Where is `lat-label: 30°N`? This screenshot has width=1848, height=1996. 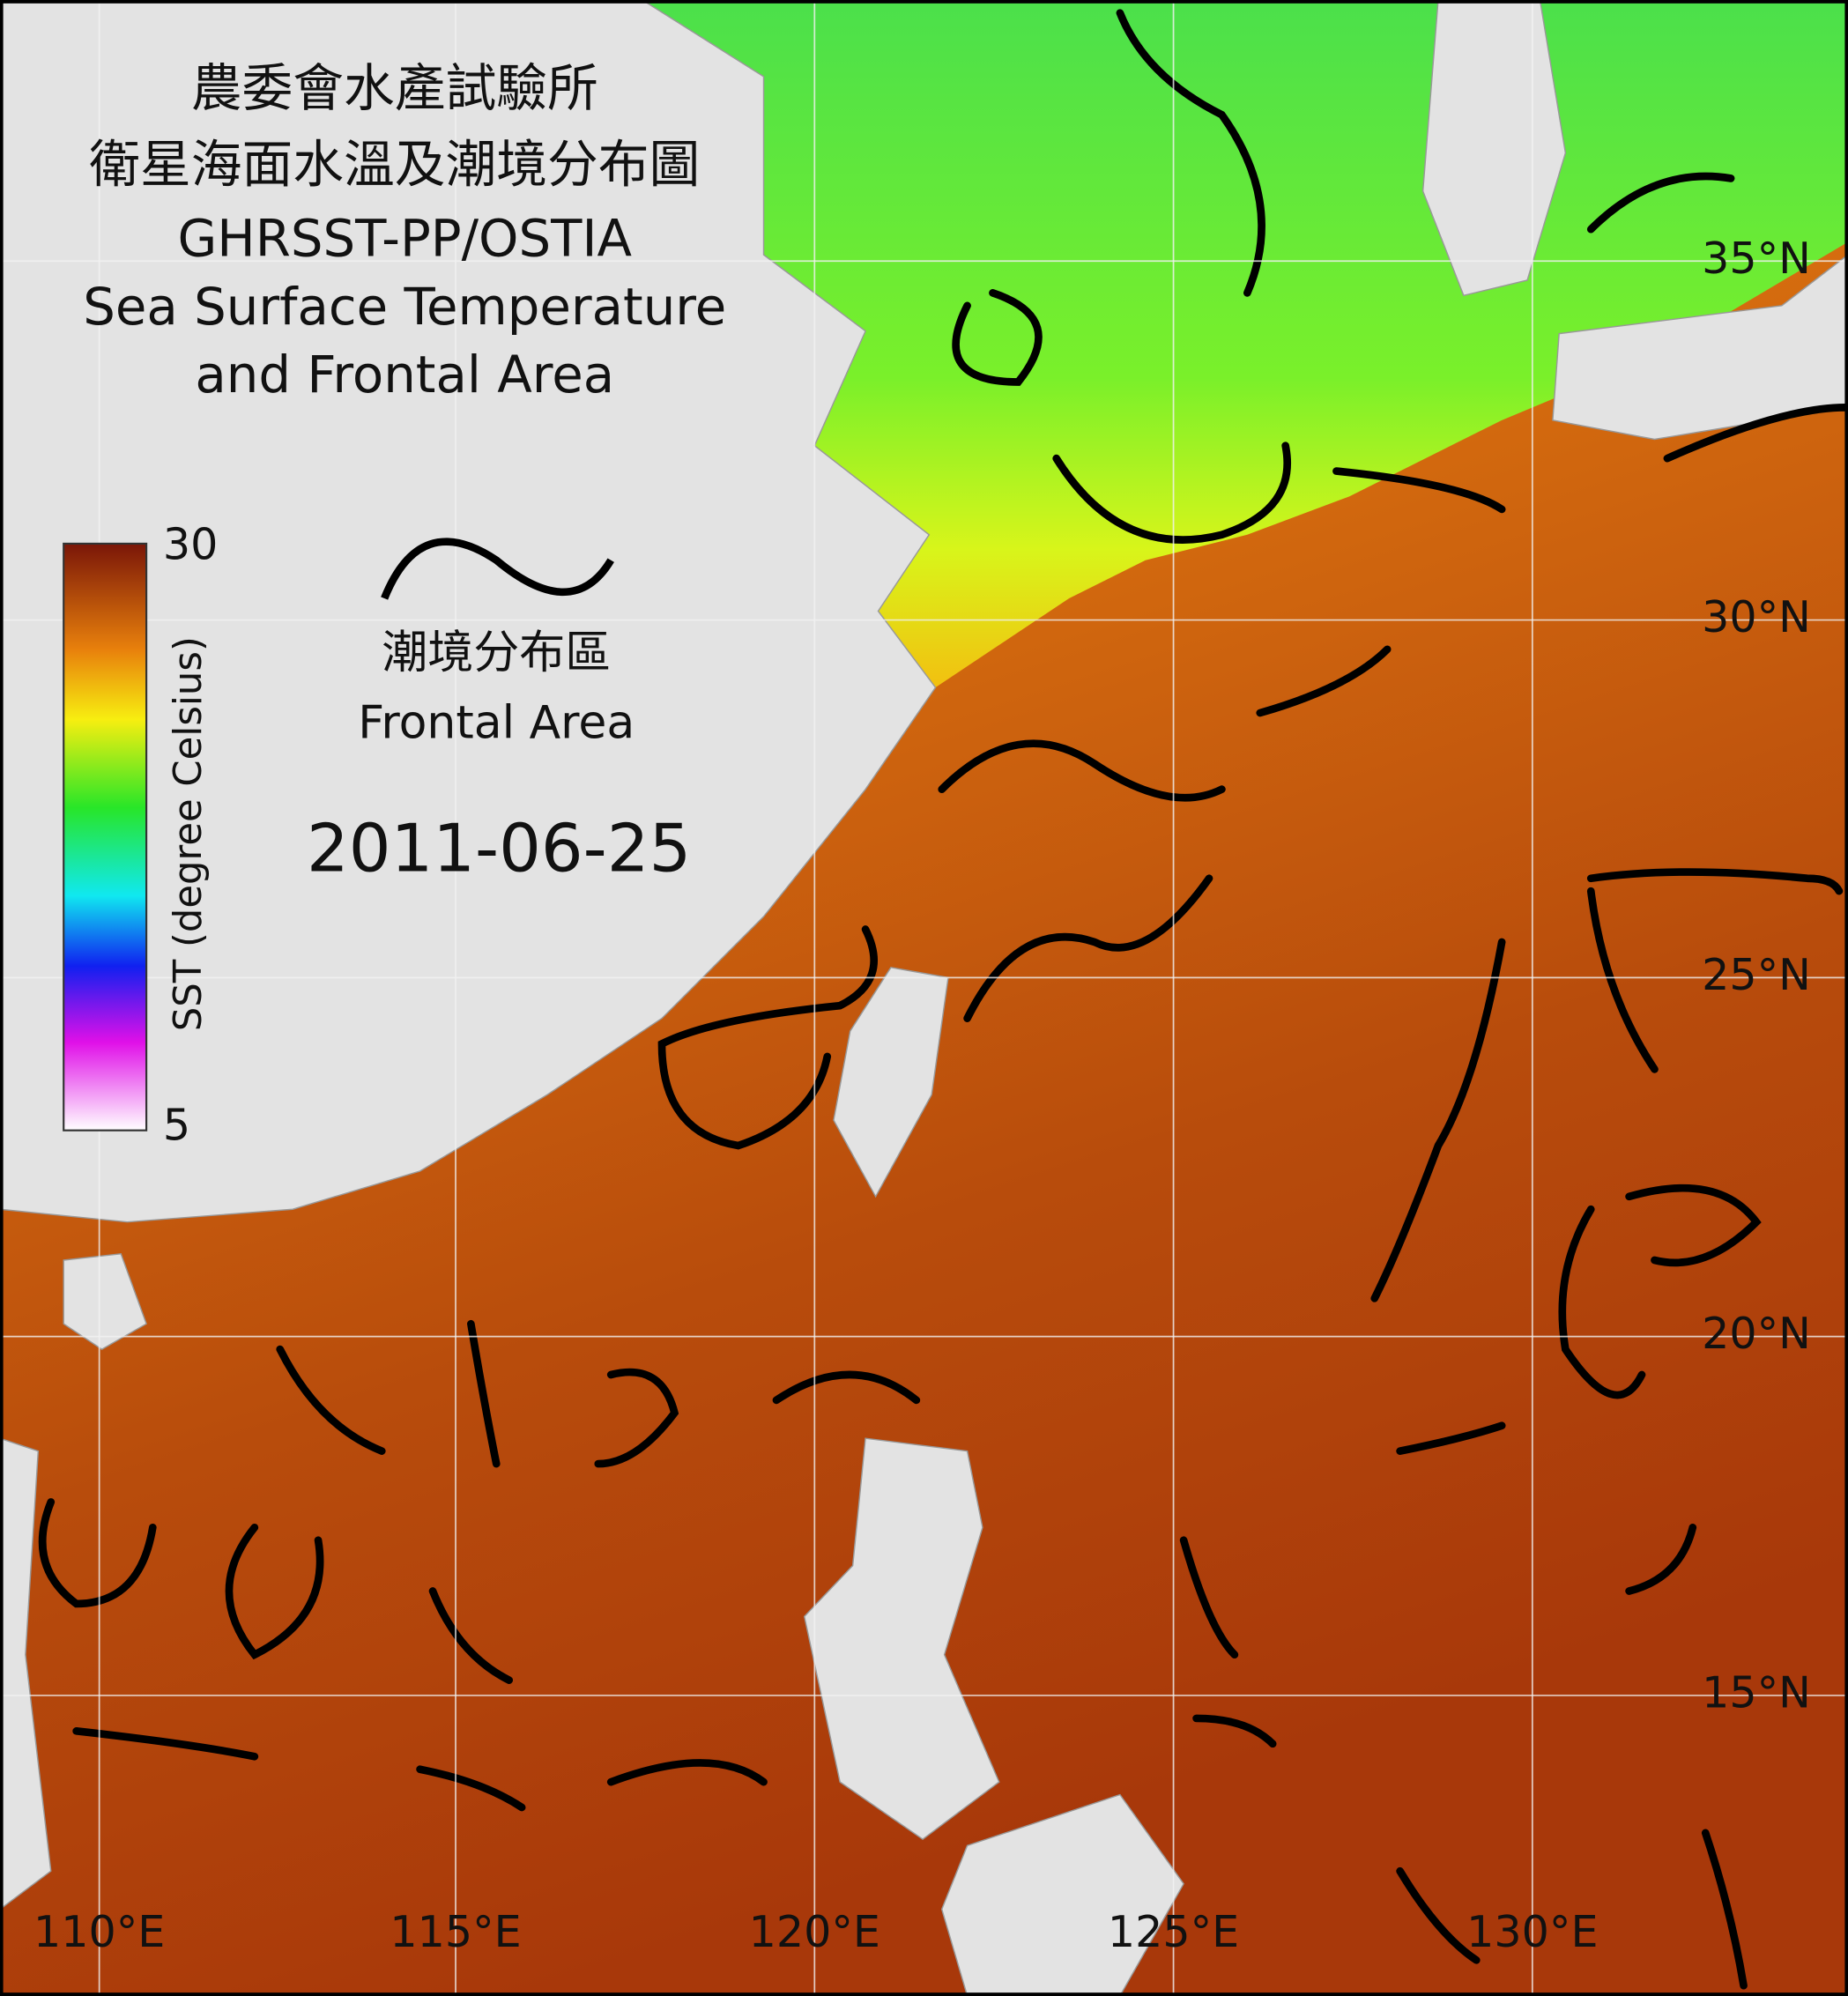
lat-label: 30°N is located at coordinates (1756, 616).